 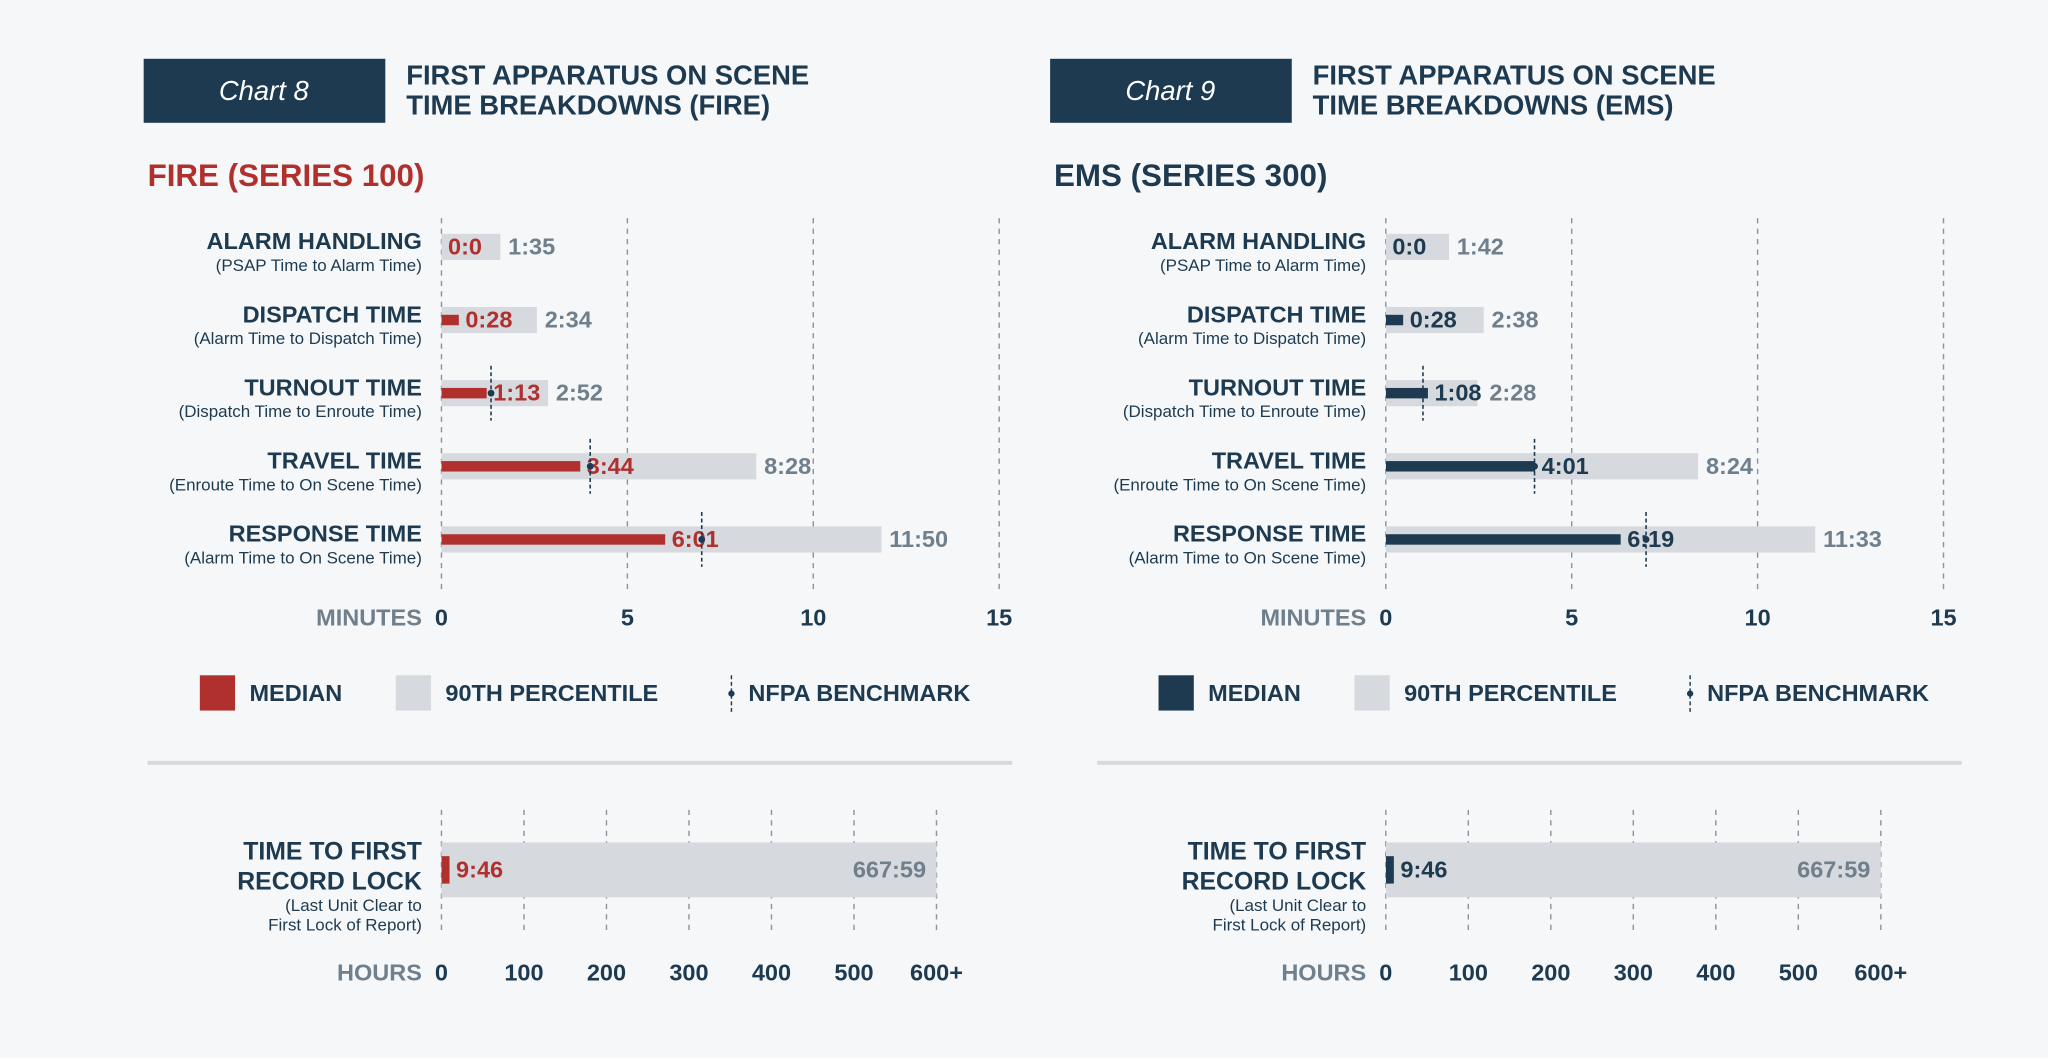 I want to click on x-tick-label: 5, so click(x=1571, y=617).